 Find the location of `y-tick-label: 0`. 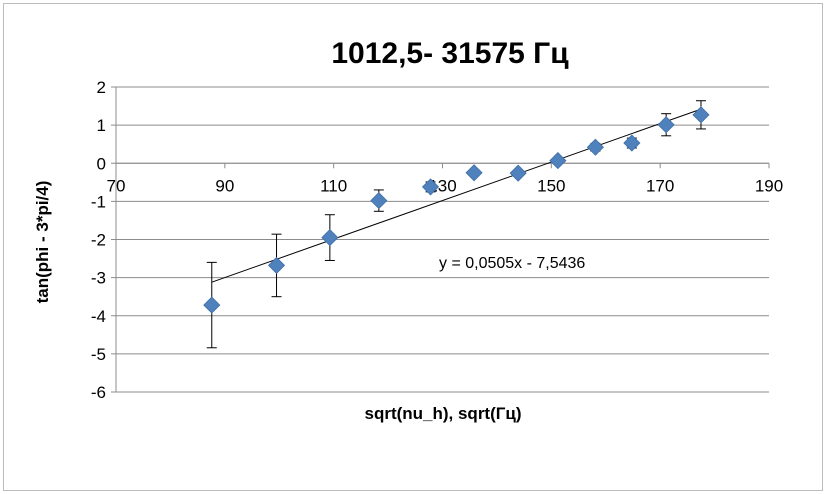

y-tick-label: 0 is located at coordinates (101, 163).